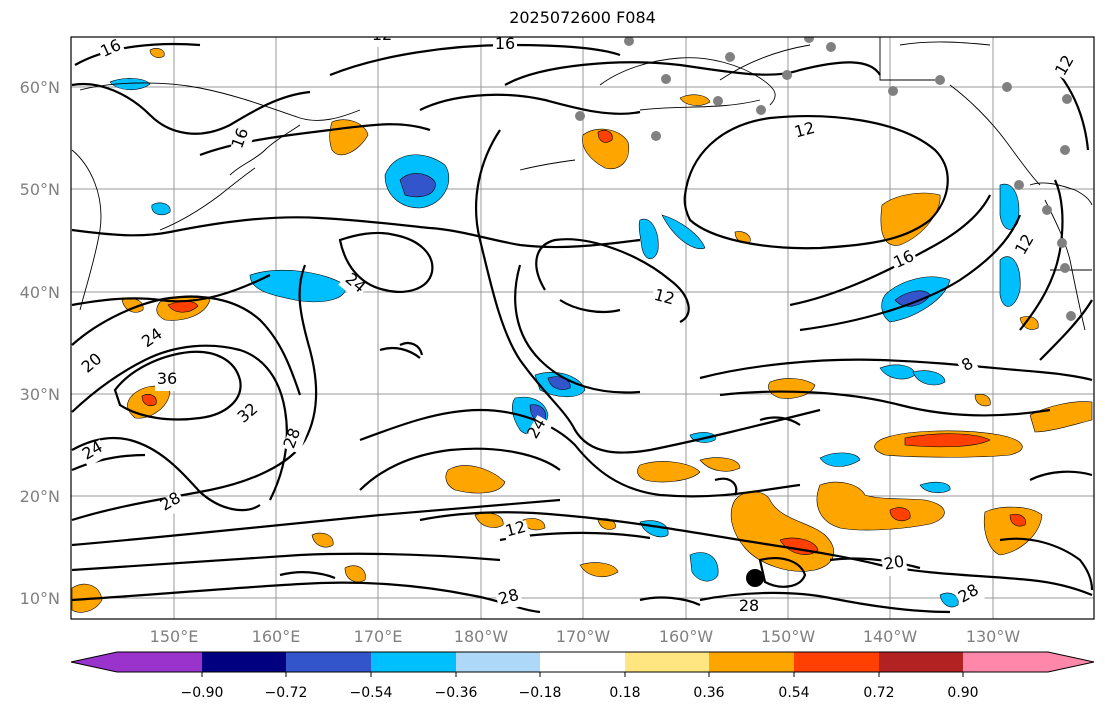 This screenshot has height=712, width=1105. What do you see at coordinates (708, 693) in the screenshot?
I see `colorbar-tick-label: 0.36` at bounding box center [708, 693].